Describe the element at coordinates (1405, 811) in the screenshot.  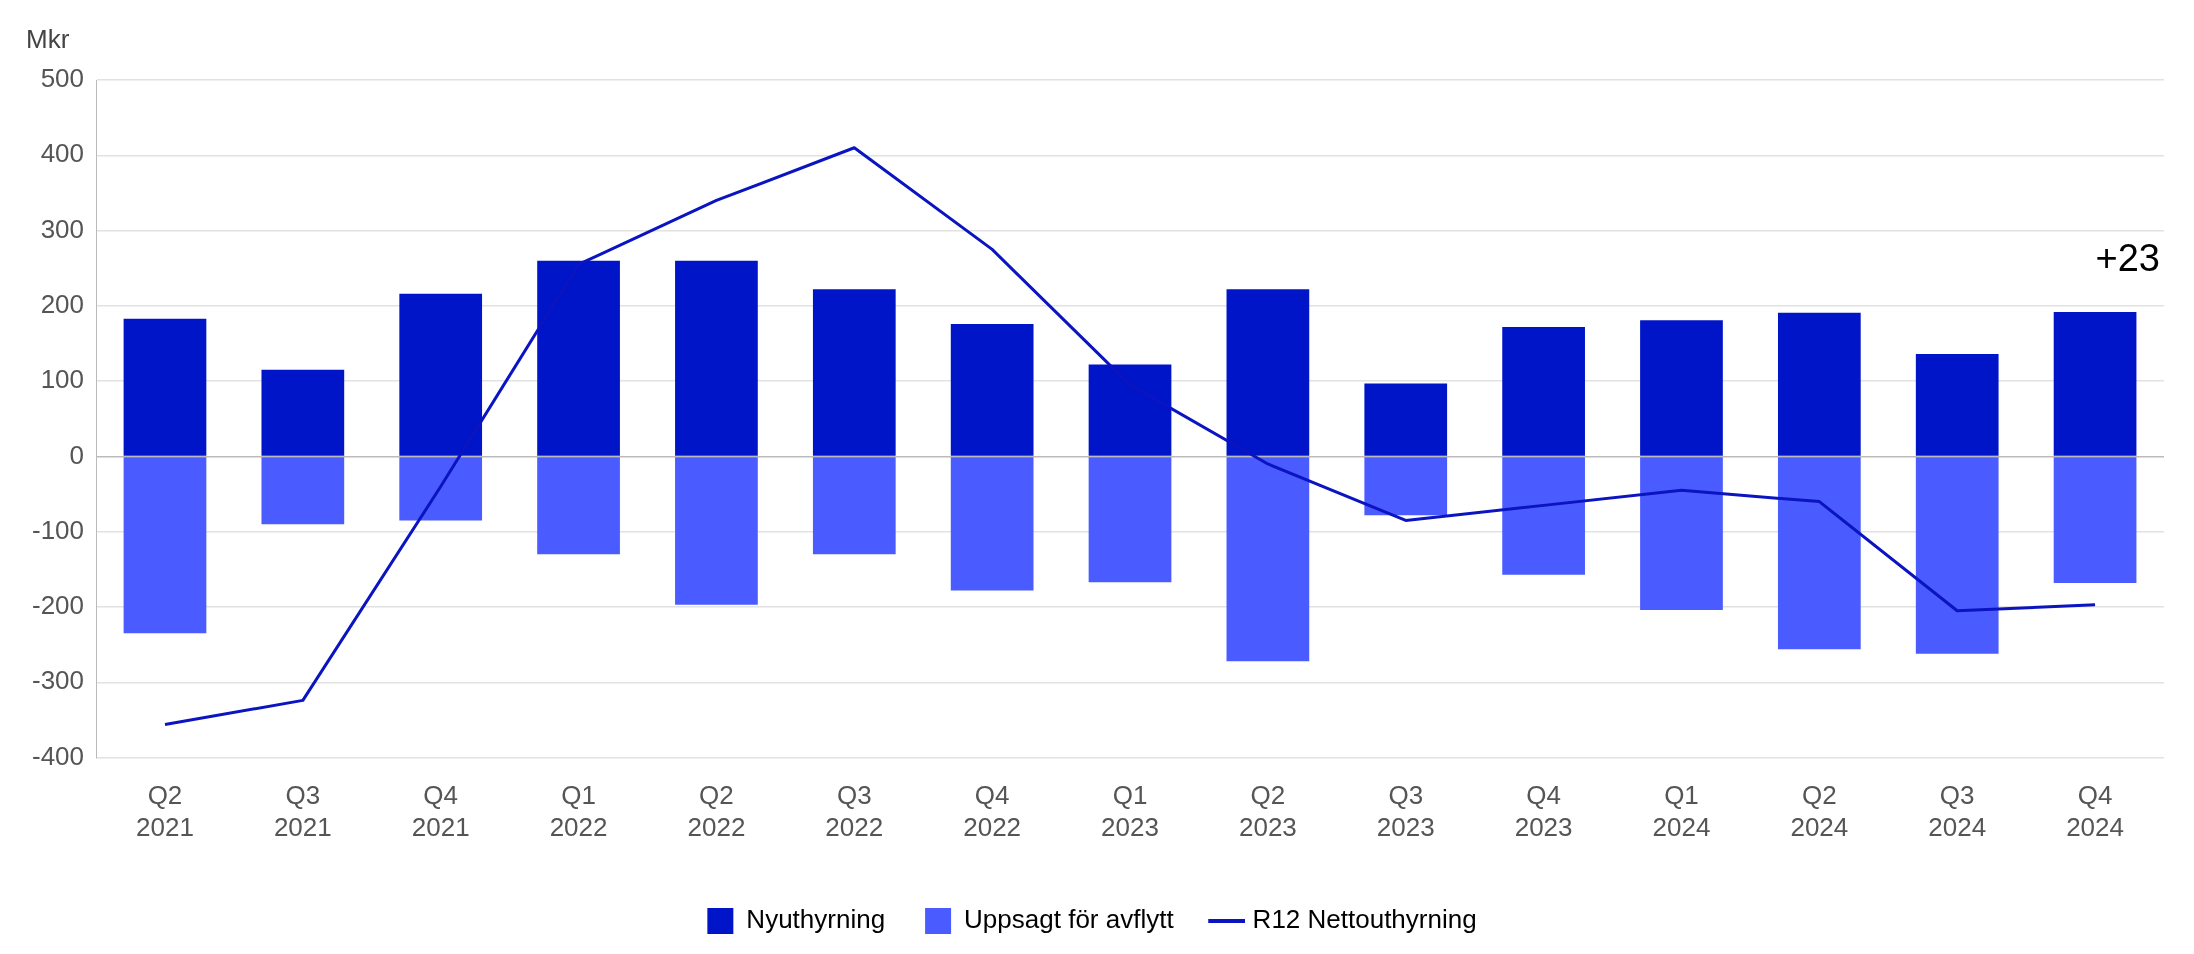
I see `x-tick-label: Q3 2023` at that location.